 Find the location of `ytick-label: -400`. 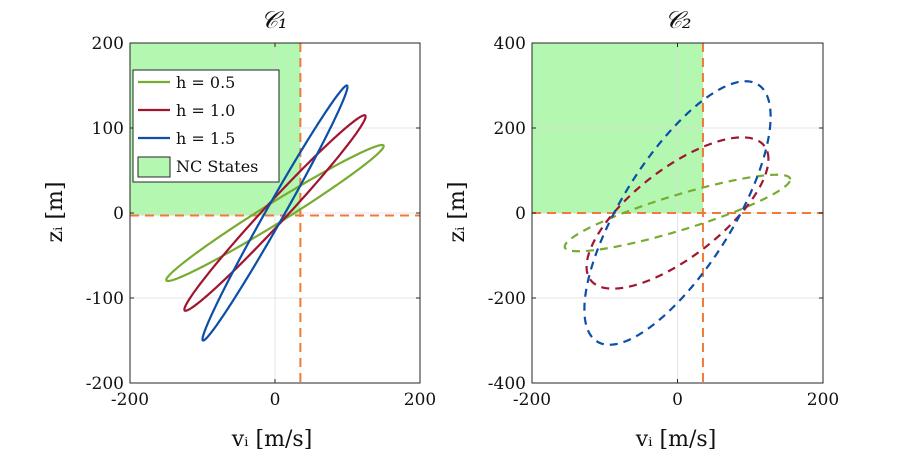

ytick-label: -400 is located at coordinates (507, 384).